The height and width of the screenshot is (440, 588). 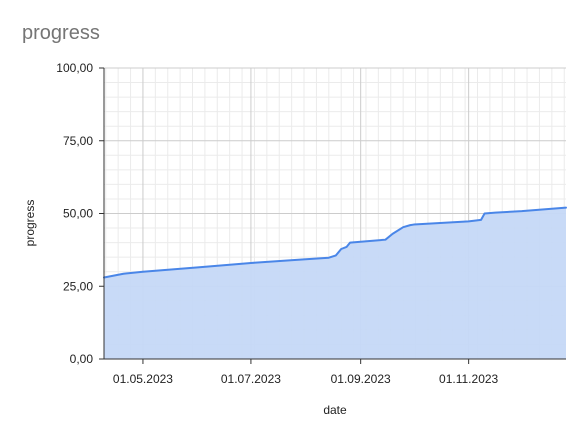 What do you see at coordinates (335, 410) in the screenshot?
I see `x-axis-label: date` at bounding box center [335, 410].